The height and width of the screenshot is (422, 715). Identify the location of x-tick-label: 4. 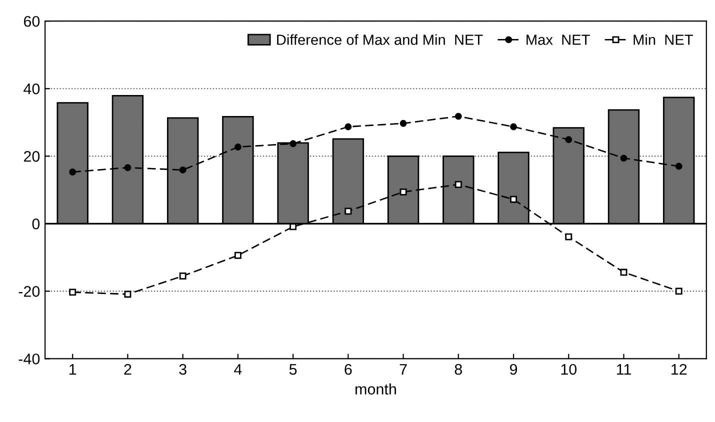
(238, 369).